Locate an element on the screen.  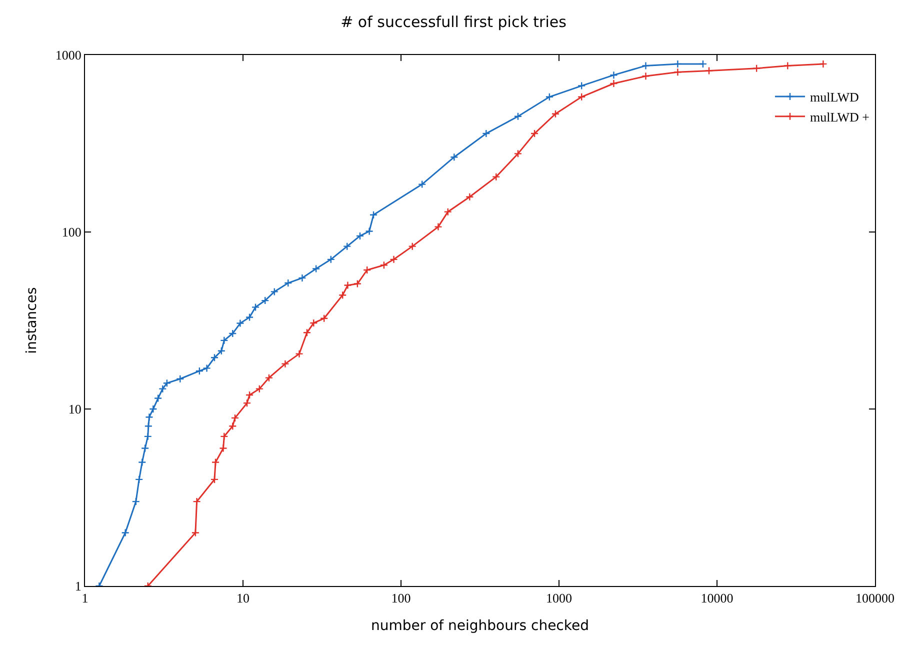
y-tick-label: 100 is located at coordinates (72, 232).